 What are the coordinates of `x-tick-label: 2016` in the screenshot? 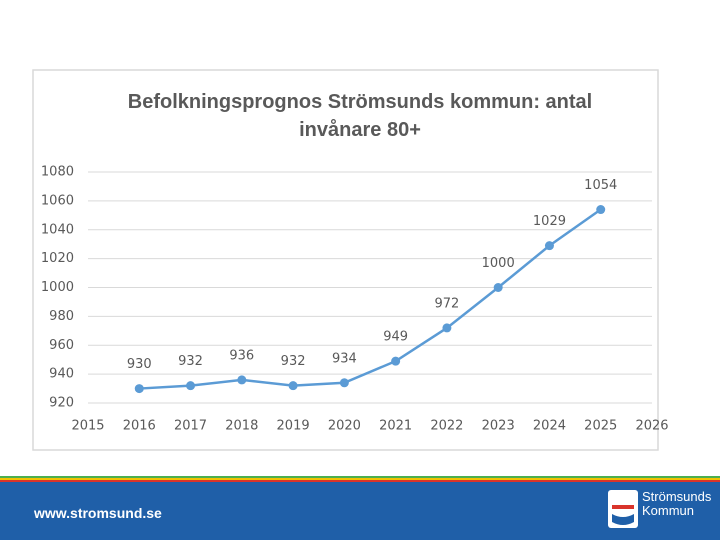 It's located at (139, 426).